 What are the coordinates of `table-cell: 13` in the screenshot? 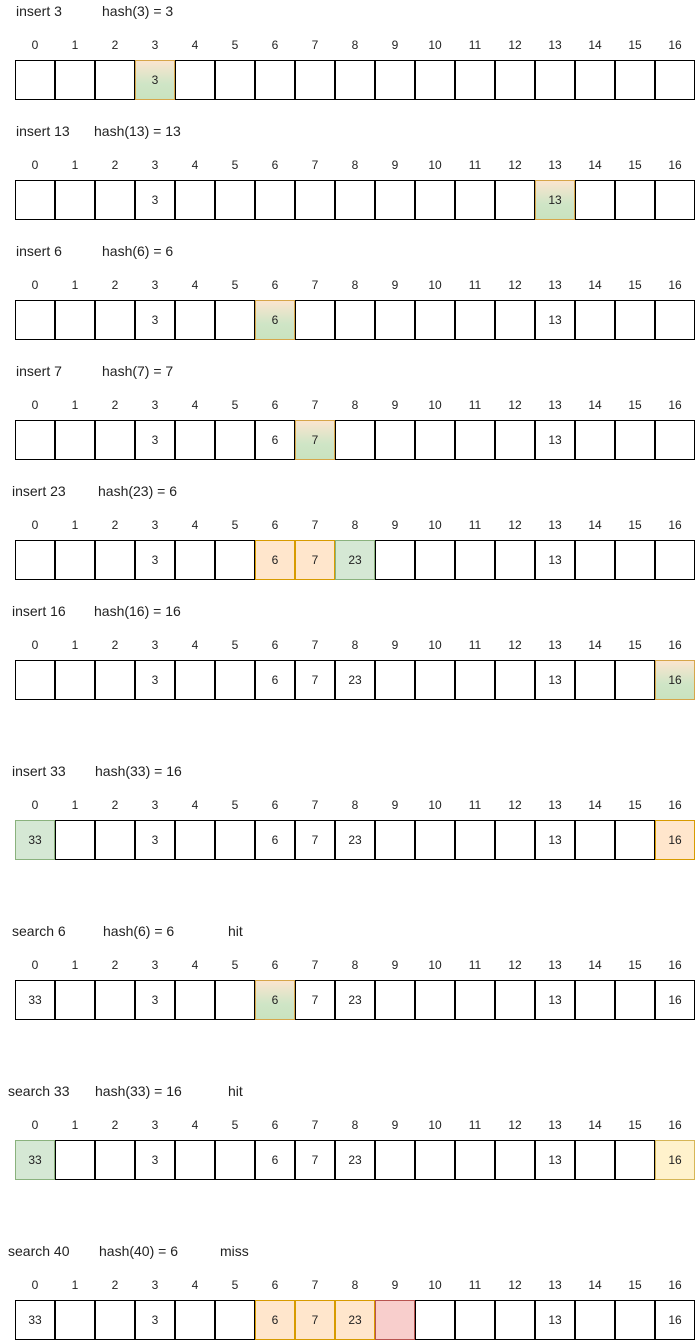 It's located at (555, 560).